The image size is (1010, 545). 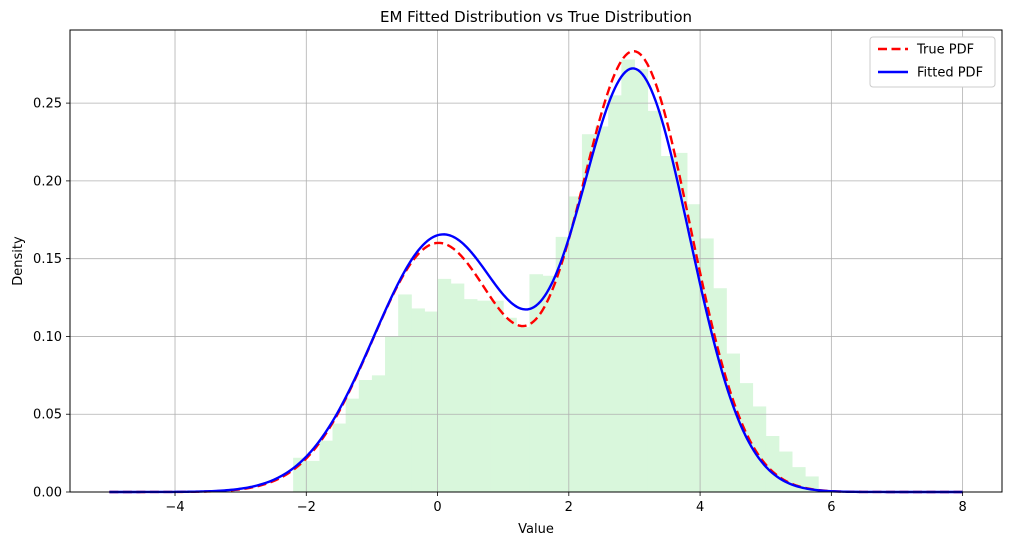 What do you see at coordinates (47, 181) in the screenshot?
I see `y-tick-label: 0.20` at bounding box center [47, 181].